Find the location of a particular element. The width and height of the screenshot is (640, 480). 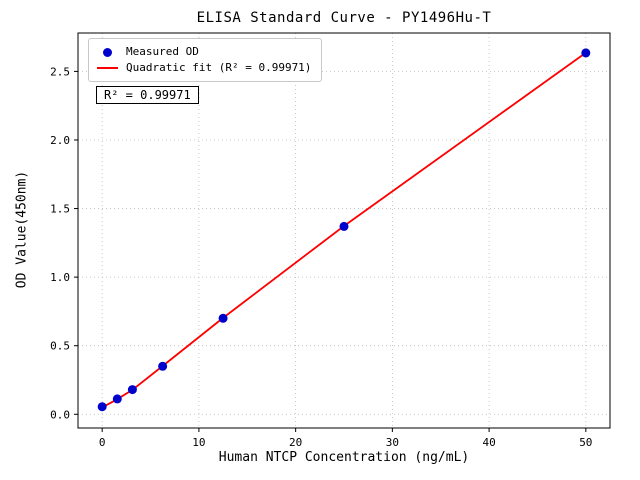

x-axis-label: Human NTCP Concentration (ng/mL) is located at coordinates (344, 457).